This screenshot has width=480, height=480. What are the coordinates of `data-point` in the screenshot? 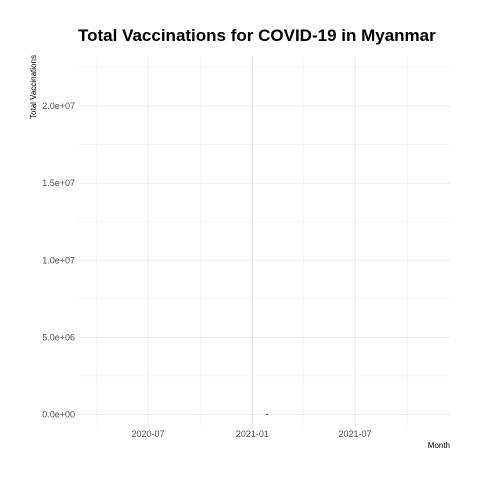 It's located at (267, 414).